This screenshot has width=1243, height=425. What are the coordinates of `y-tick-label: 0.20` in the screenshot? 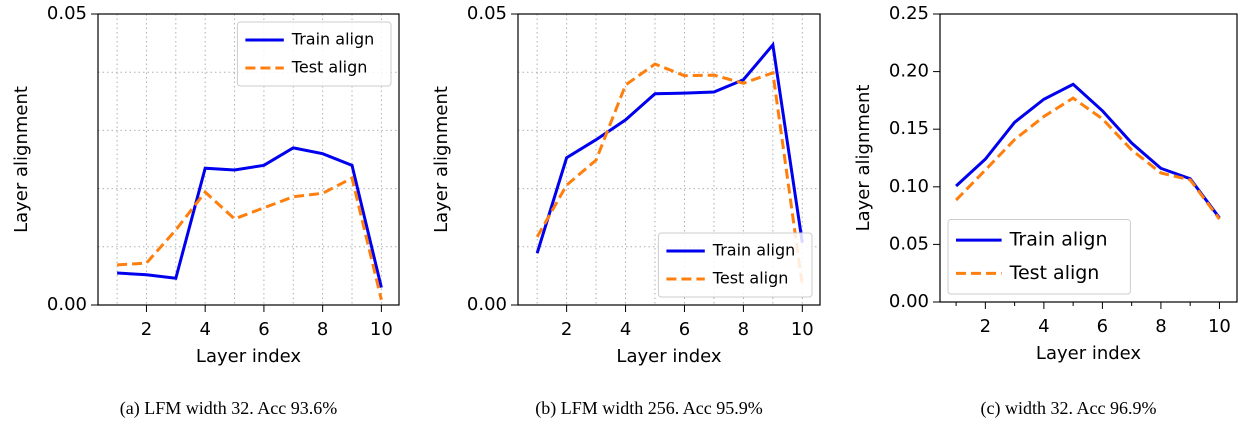 It's located at (909, 71).